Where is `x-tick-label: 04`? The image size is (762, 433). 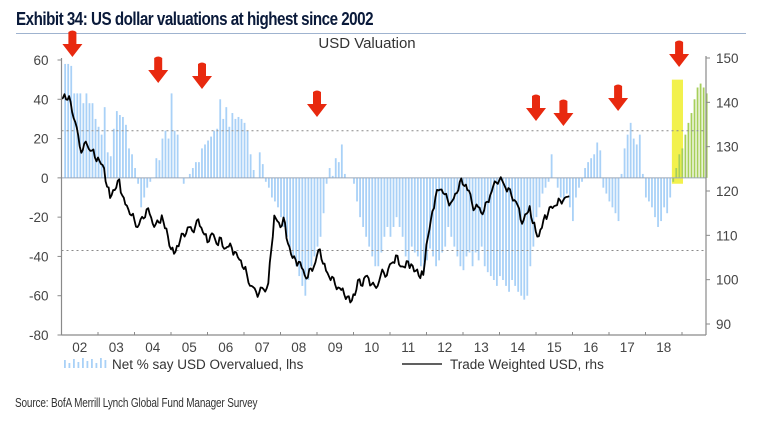
x-tick-label: 04 is located at coordinates (153, 347).